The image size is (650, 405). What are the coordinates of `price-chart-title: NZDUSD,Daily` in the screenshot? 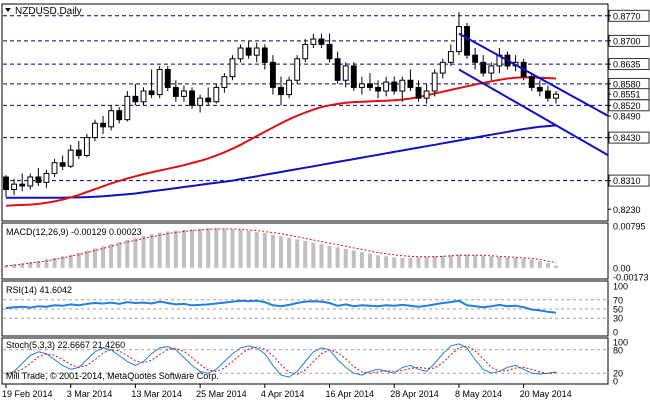 It's located at (48, 11).